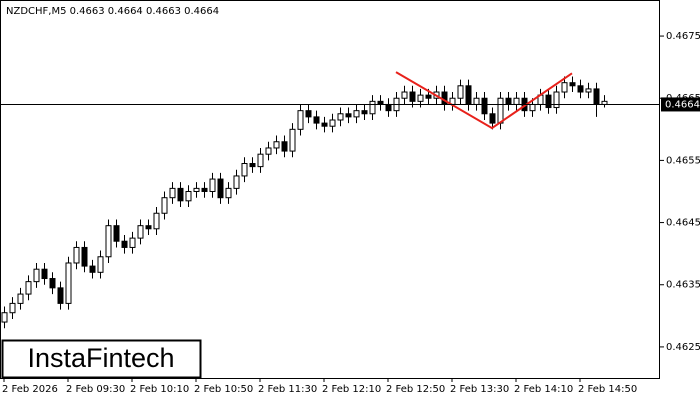  Describe the element at coordinates (683, 223) in the screenshot. I see `y-tick-label: 0.4645` at that location.